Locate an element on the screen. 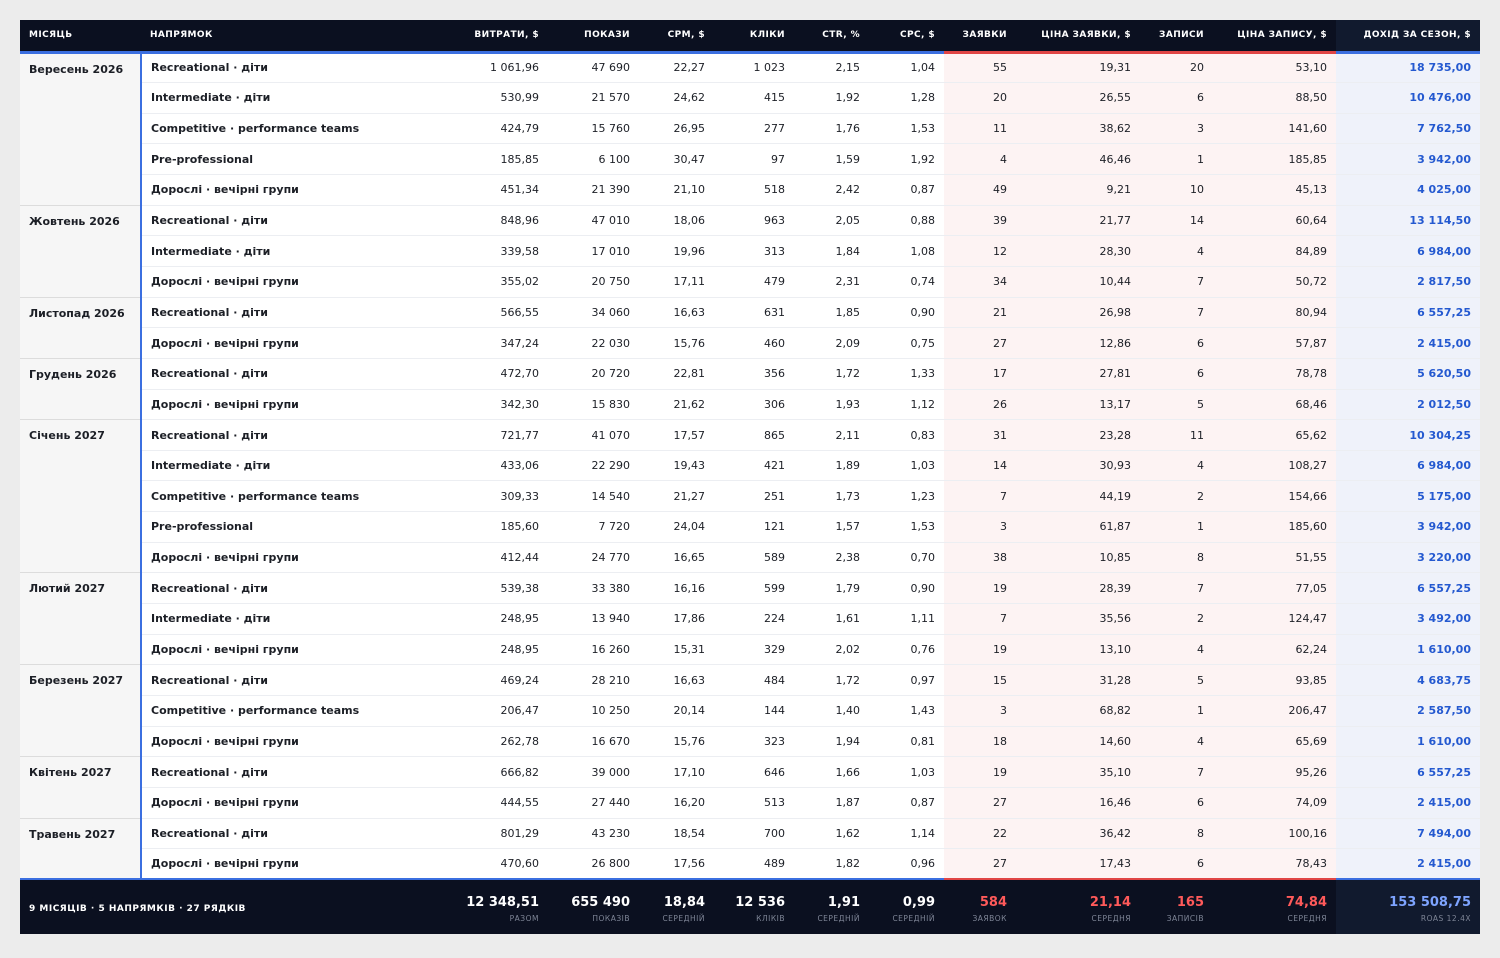 This screenshot has width=1500, height=958. total-leads: 584 ЗАЯВОК is located at coordinates (980, 906).